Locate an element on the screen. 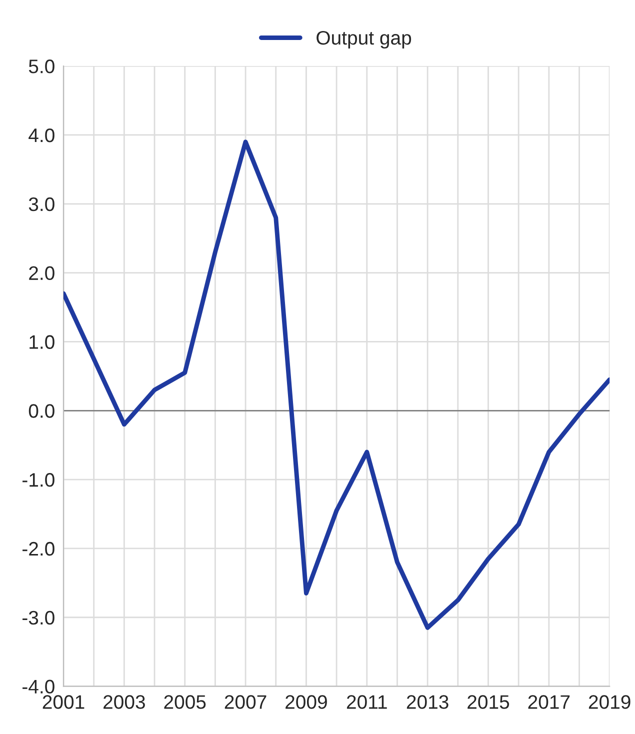  x-tick-label: 2015 is located at coordinates (489, 702).